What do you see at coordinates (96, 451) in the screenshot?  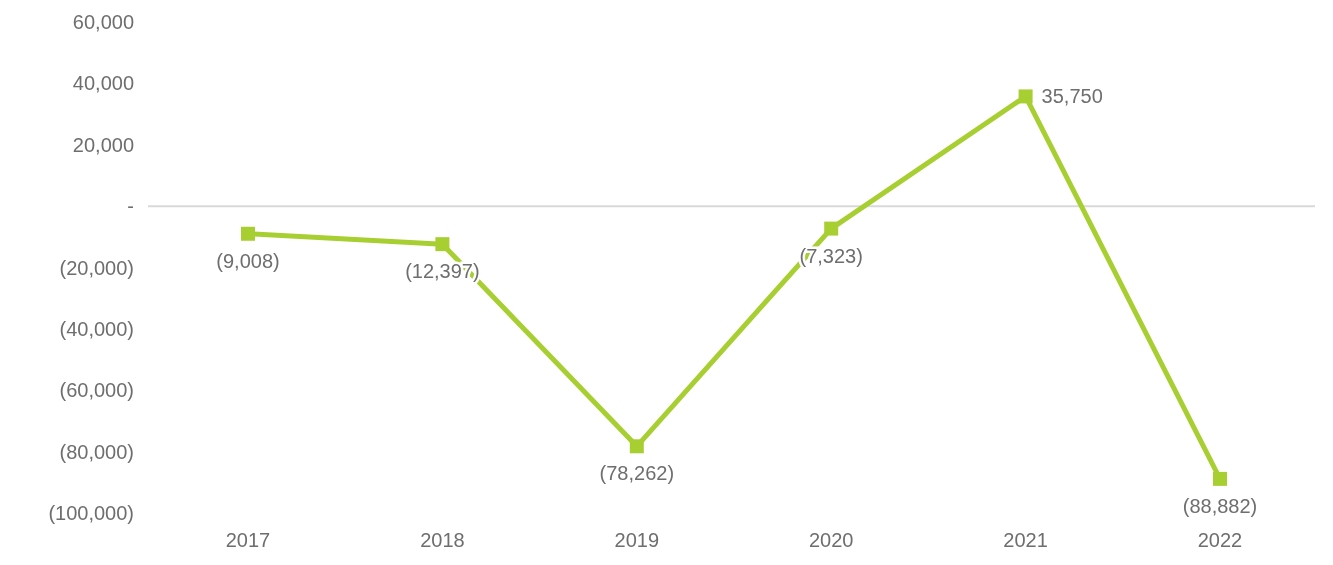 I see `y-tick-label: (80,000)` at bounding box center [96, 451].